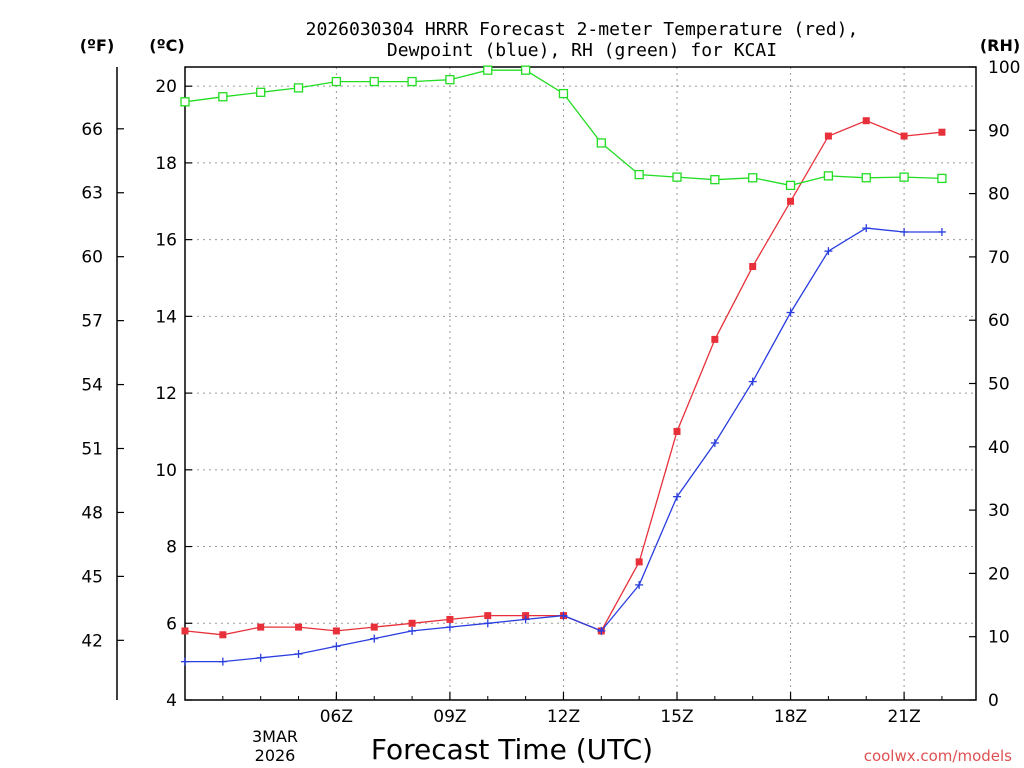 The width and height of the screenshot is (1024, 768). What do you see at coordinates (97, 45) in the screenshot?
I see `fahrenheit-axis-label: (ºF)` at bounding box center [97, 45].